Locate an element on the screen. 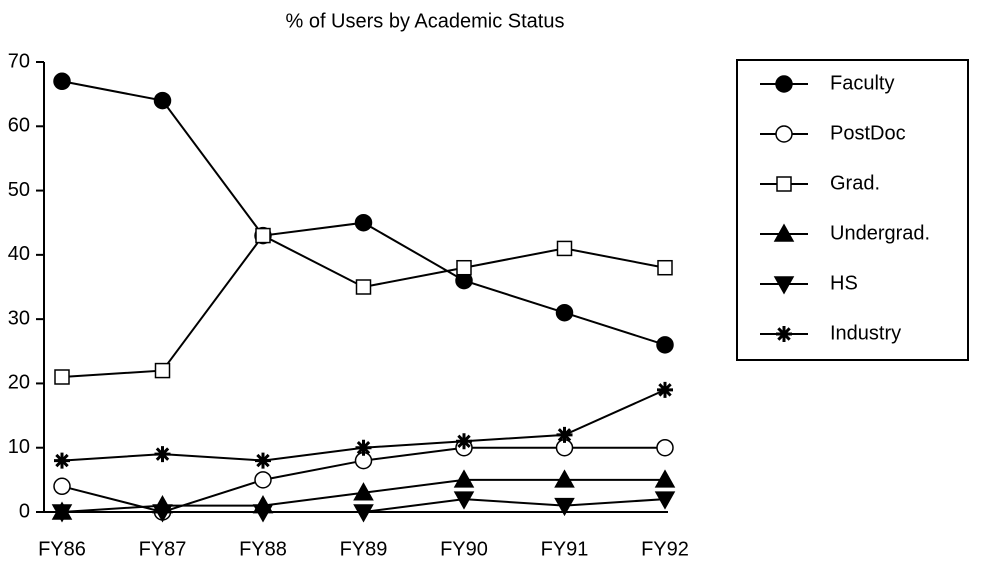 The image size is (983, 564). legend-label: Industry is located at coordinates (865, 333).